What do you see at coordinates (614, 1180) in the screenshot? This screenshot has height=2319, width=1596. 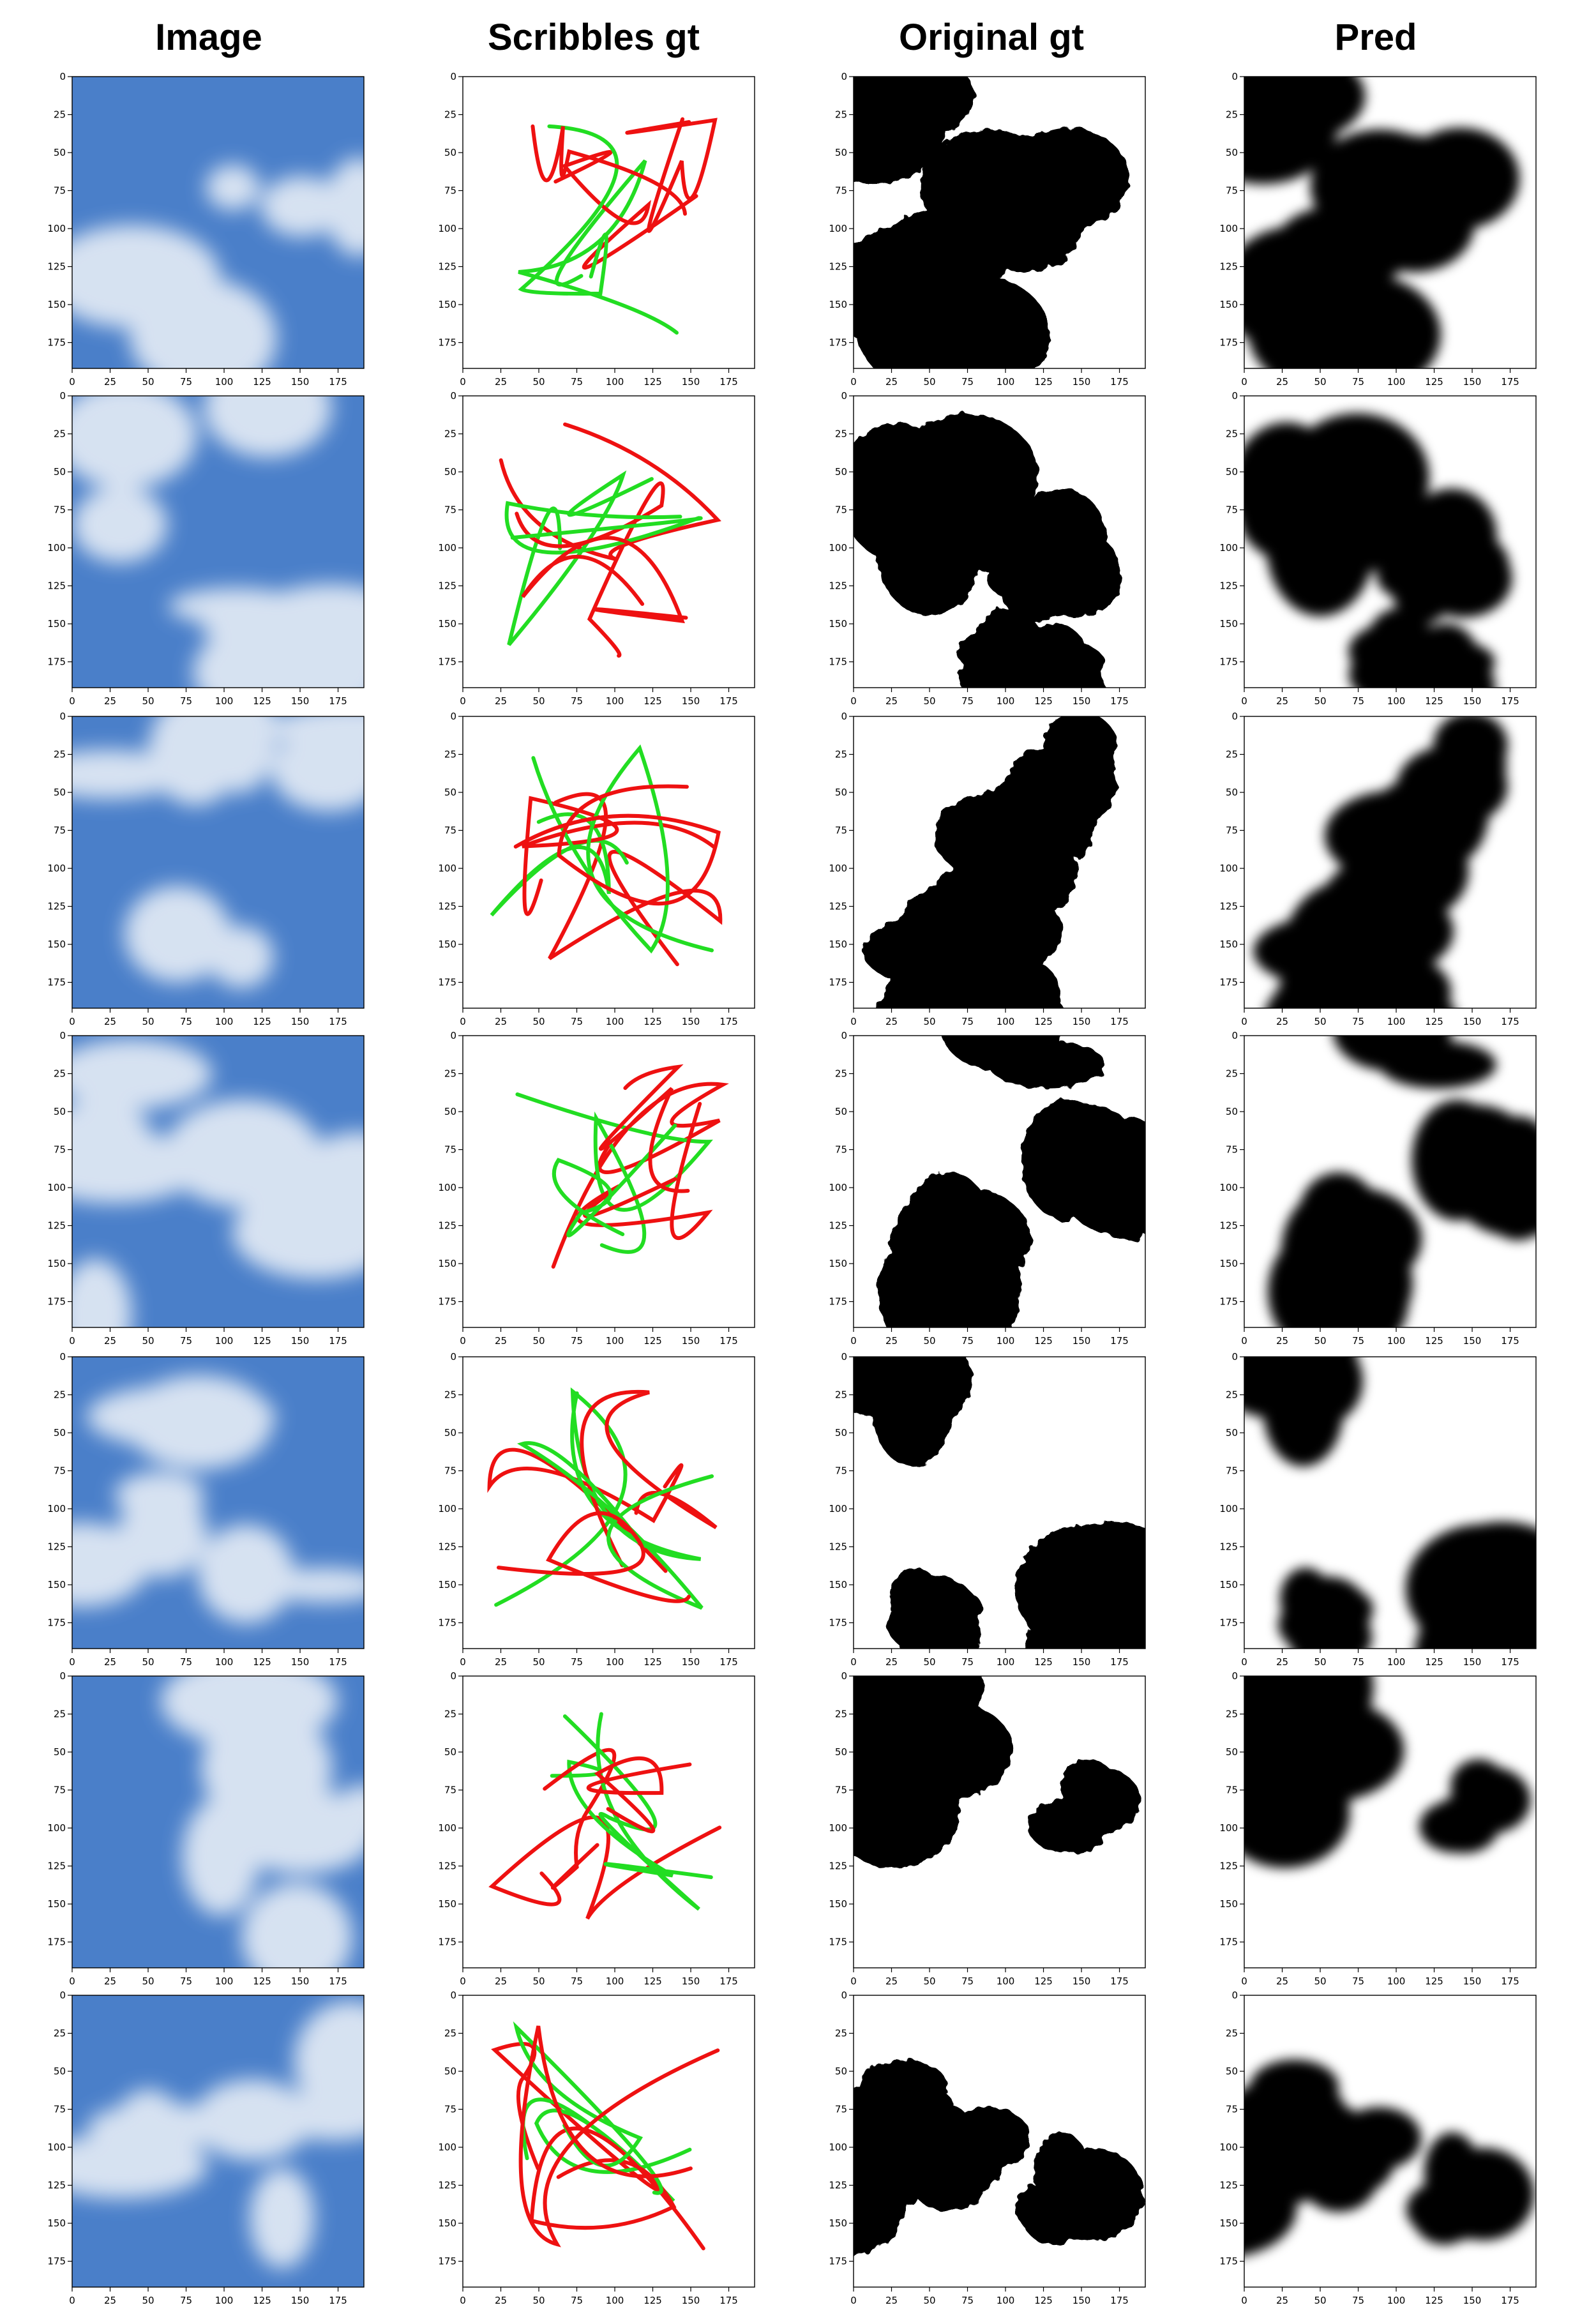 I see `scribble-green` at bounding box center [614, 1180].